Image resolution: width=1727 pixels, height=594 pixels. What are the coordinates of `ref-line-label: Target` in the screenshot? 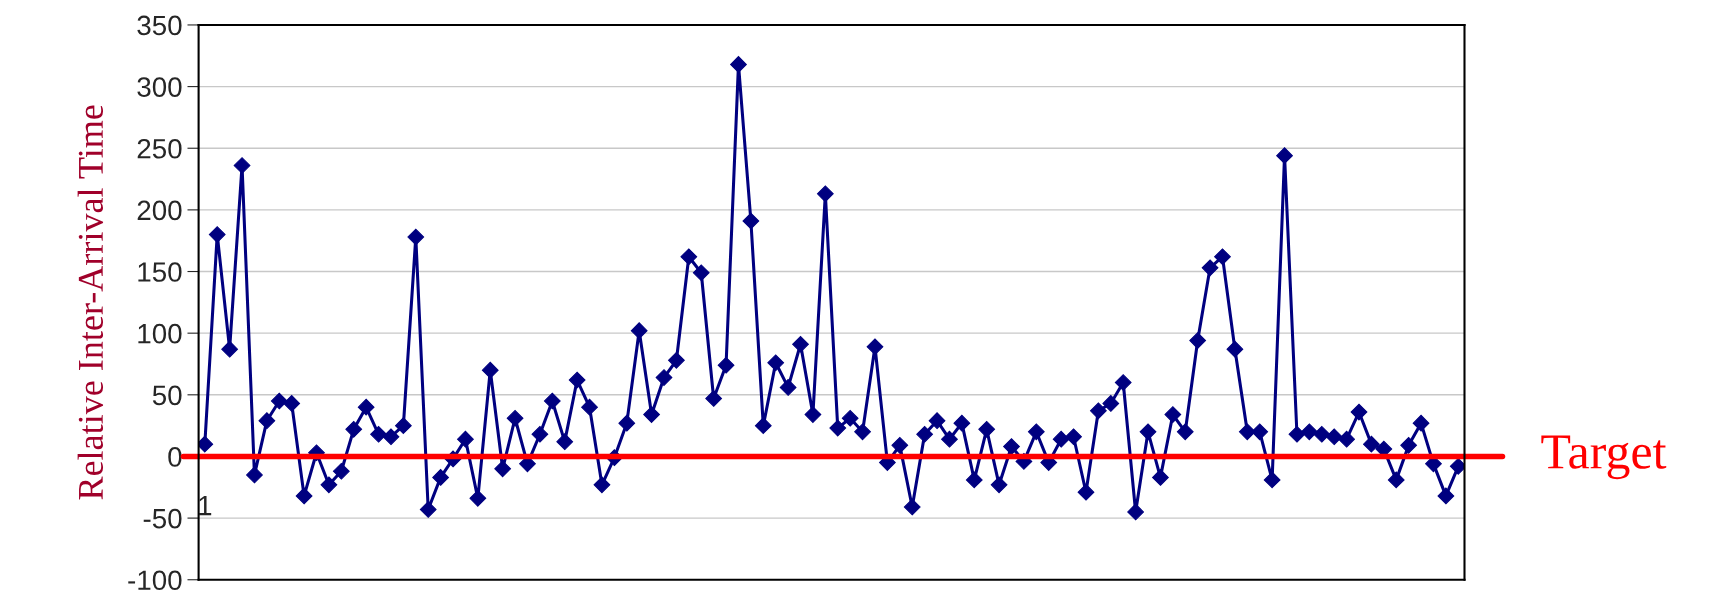 It's located at (1604, 457).